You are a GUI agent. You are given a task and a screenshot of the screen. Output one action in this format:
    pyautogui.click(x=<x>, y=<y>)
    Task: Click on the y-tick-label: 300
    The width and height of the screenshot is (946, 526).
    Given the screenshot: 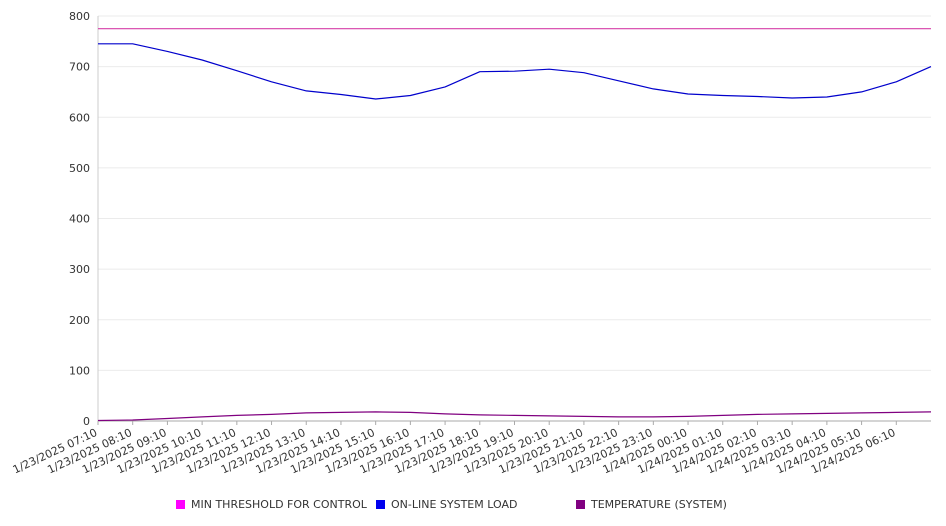 What is the action you would take?
    pyautogui.click(x=79, y=269)
    